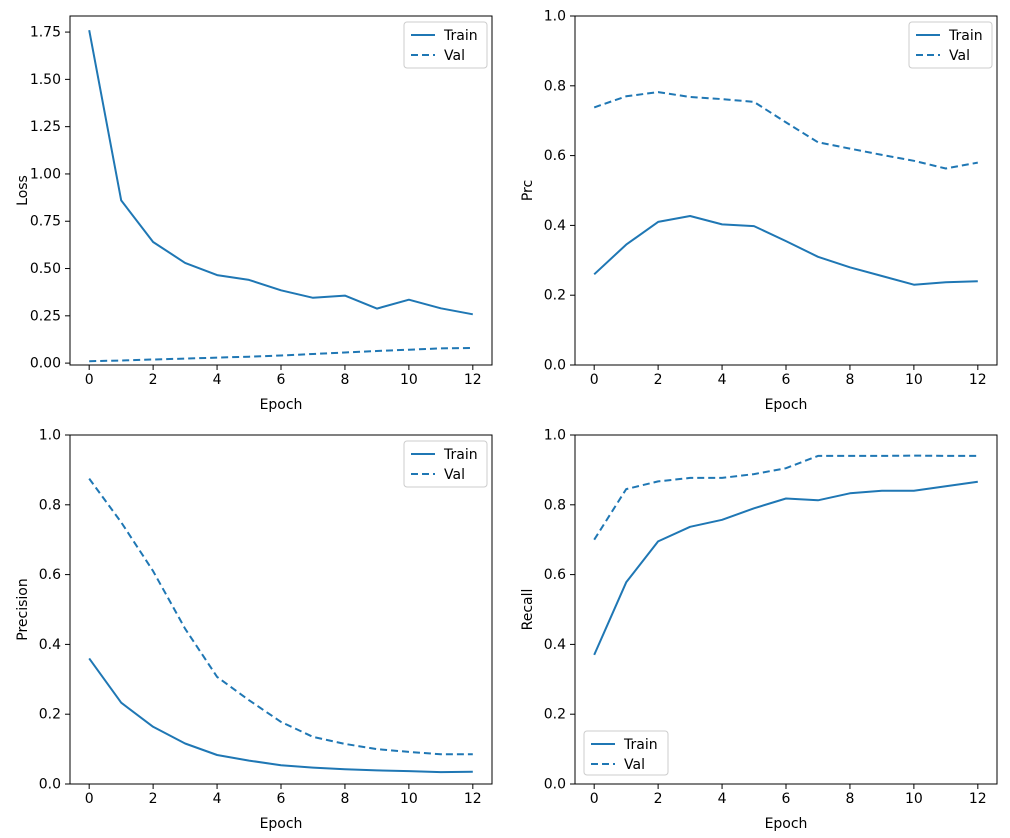 The width and height of the screenshot is (1010, 838). What do you see at coordinates (23, 609) in the screenshot?
I see `y-axis-label: Precision` at bounding box center [23, 609].